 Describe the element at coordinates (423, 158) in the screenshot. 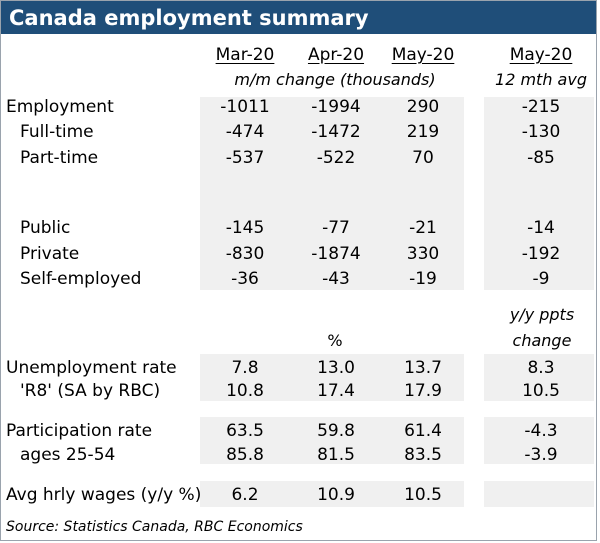

I see `cell-part-time-may: 70` at that location.